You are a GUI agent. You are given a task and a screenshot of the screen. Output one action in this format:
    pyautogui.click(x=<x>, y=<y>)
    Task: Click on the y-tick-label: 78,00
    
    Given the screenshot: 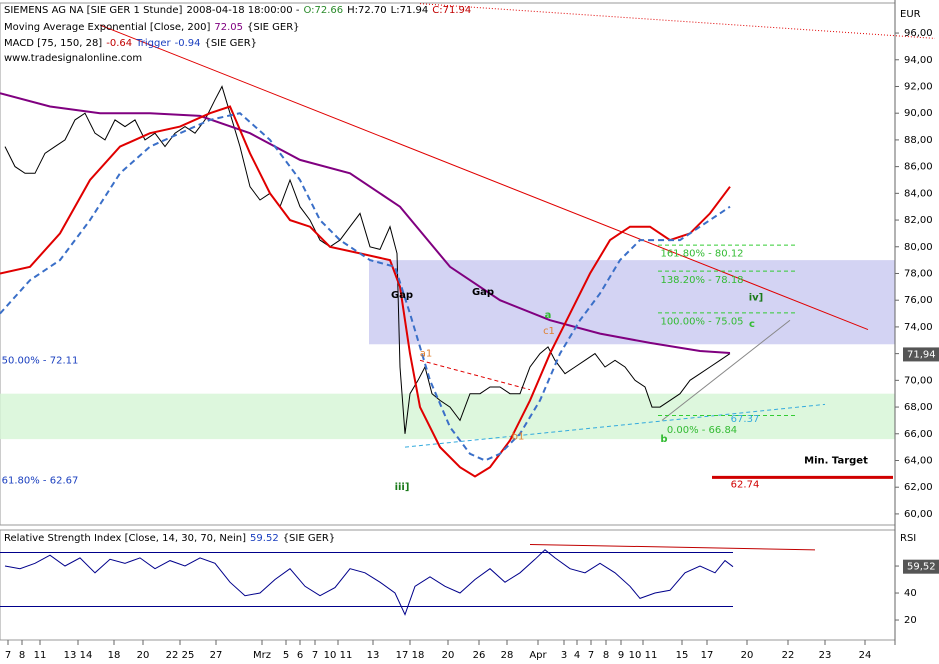 What is the action you would take?
    pyautogui.click(x=918, y=273)
    